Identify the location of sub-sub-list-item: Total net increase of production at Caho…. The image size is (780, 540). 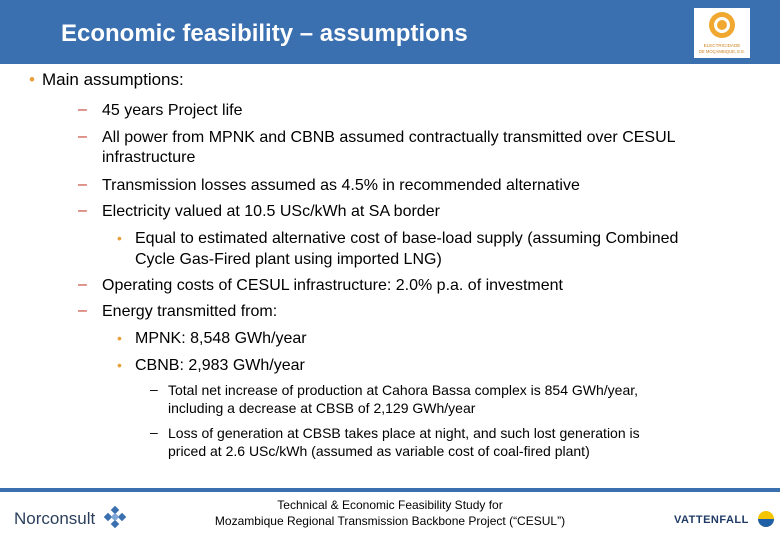
(403, 390).